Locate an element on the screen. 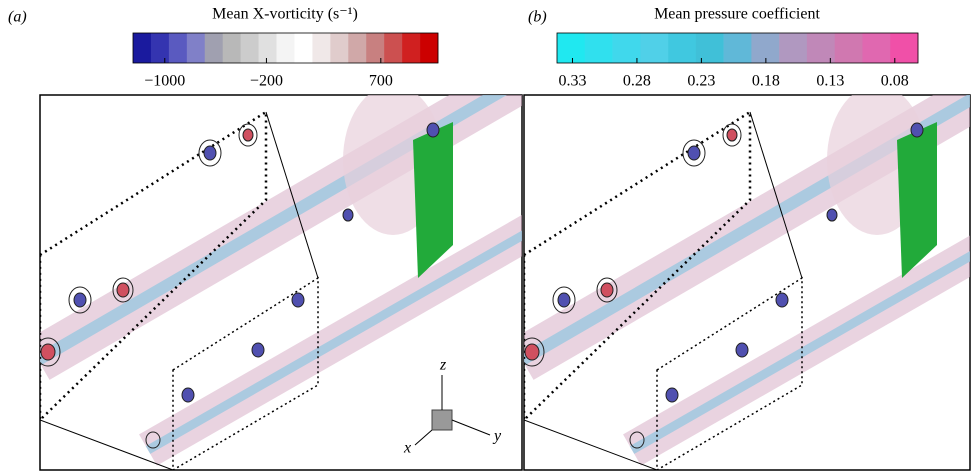 The height and width of the screenshot is (475, 975). colorbar-tick-label: 0.18 is located at coordinates (766, 81).